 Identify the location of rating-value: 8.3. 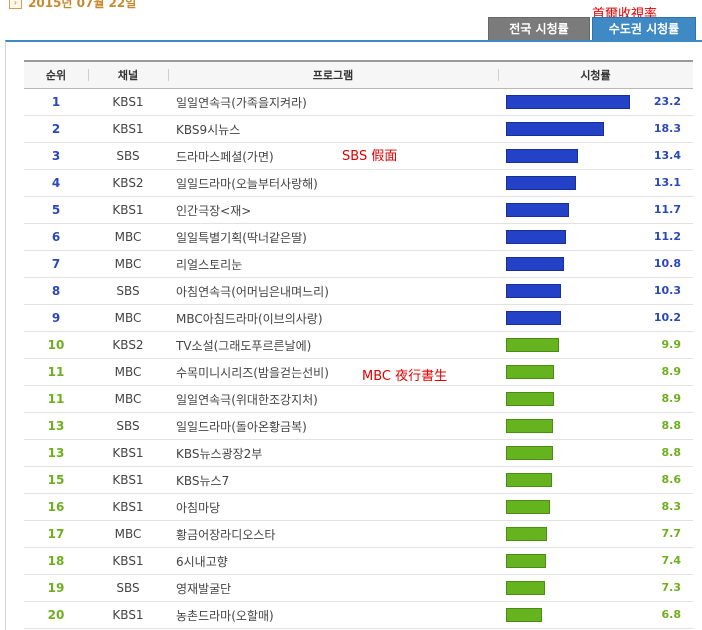
(671, 506).